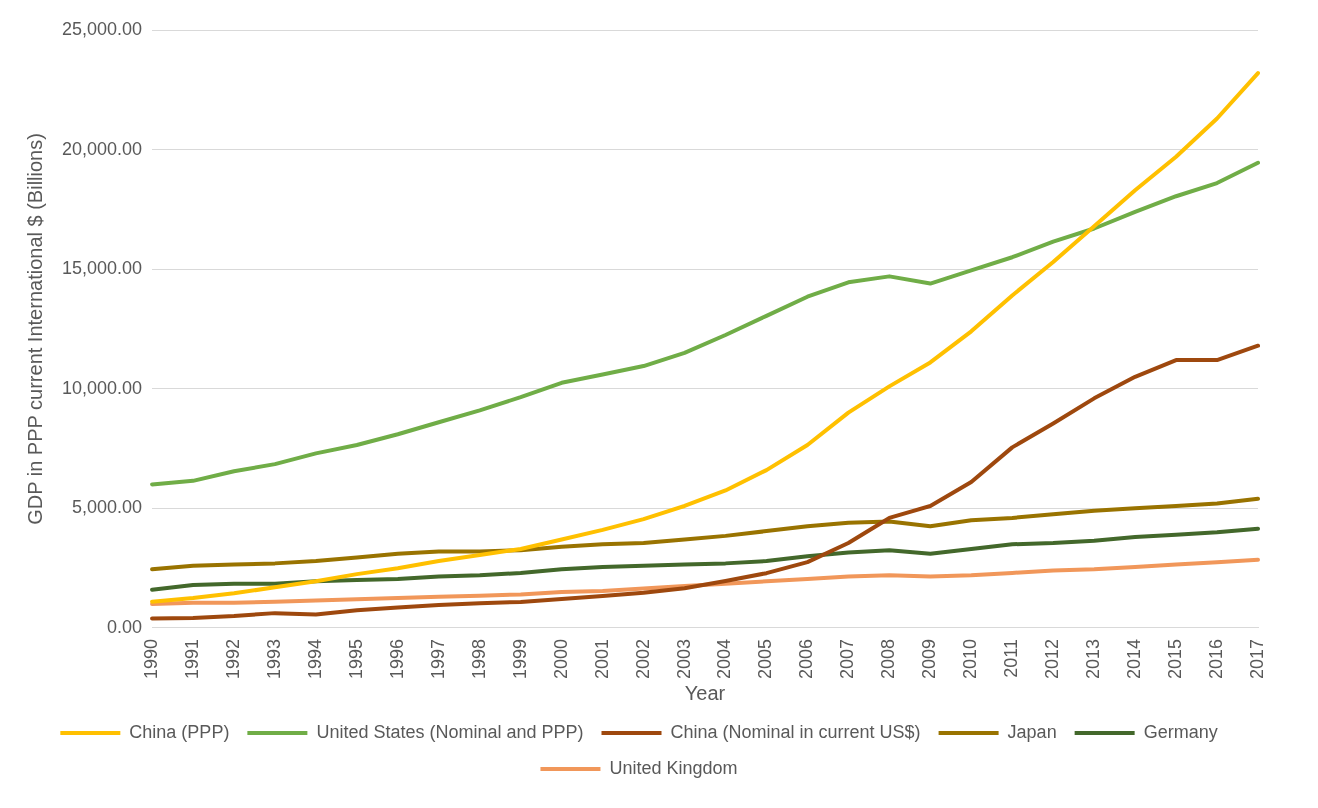 The image size is (1318, 808). What do you see at coordinates (102, 387) in the screenshot?
I see `y-tick-label: 10,000.00` at bounding box center [102, 387].